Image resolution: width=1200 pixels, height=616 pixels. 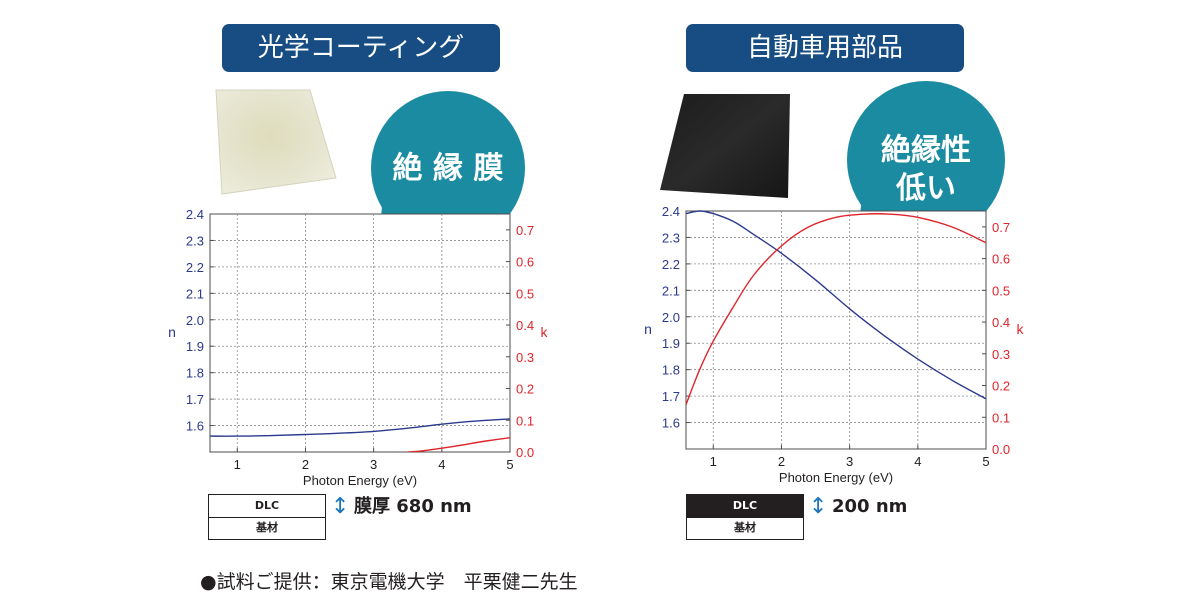 I want to click on sample-credit: ●試料ご提供：東京電機大学 平栗健二先生, so click(x=389, y=582).